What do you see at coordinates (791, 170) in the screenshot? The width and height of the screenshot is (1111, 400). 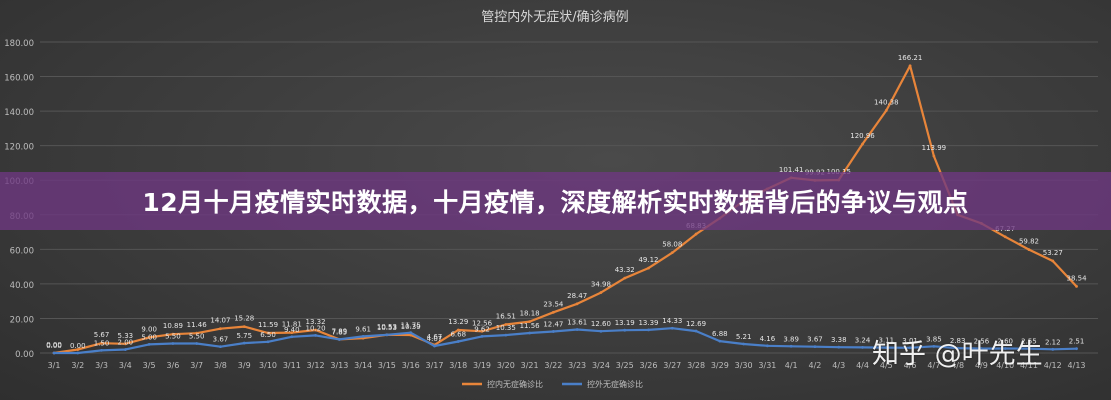 I see `data-label: 101.41` at bounding box center [791, 170].